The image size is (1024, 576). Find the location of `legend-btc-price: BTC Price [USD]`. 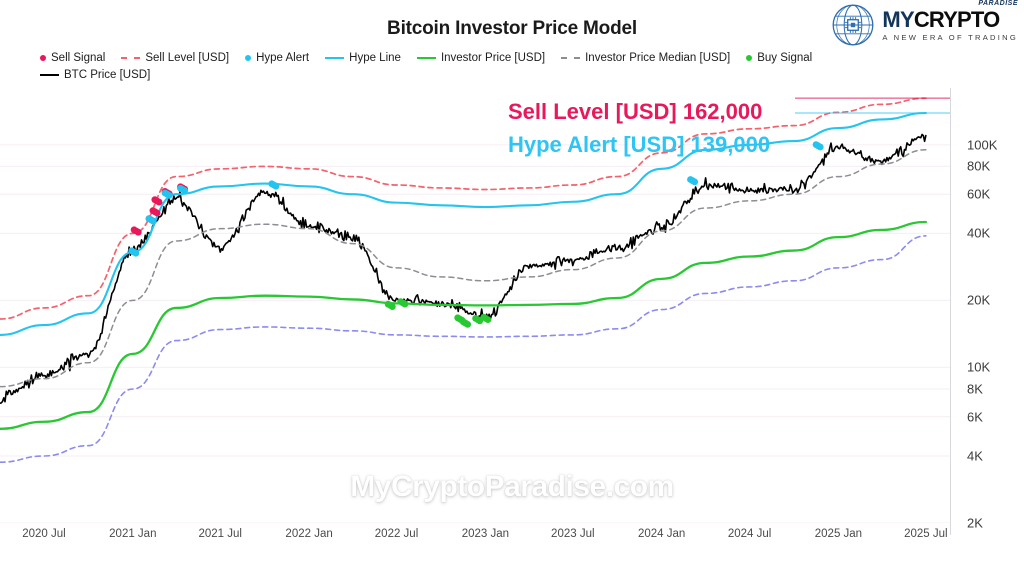

legend-btc-price: BTC Price [USD] is located at coordinates (95, 74).